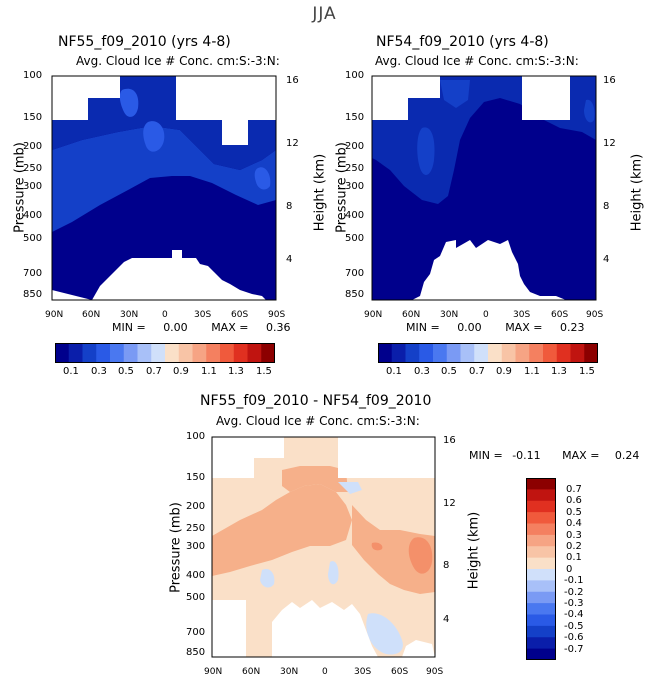 The image size is (649, 685). Describe the element at coordinates (435, 672) in the screenshot. I see `panel3-xtick: 90S` at that location.